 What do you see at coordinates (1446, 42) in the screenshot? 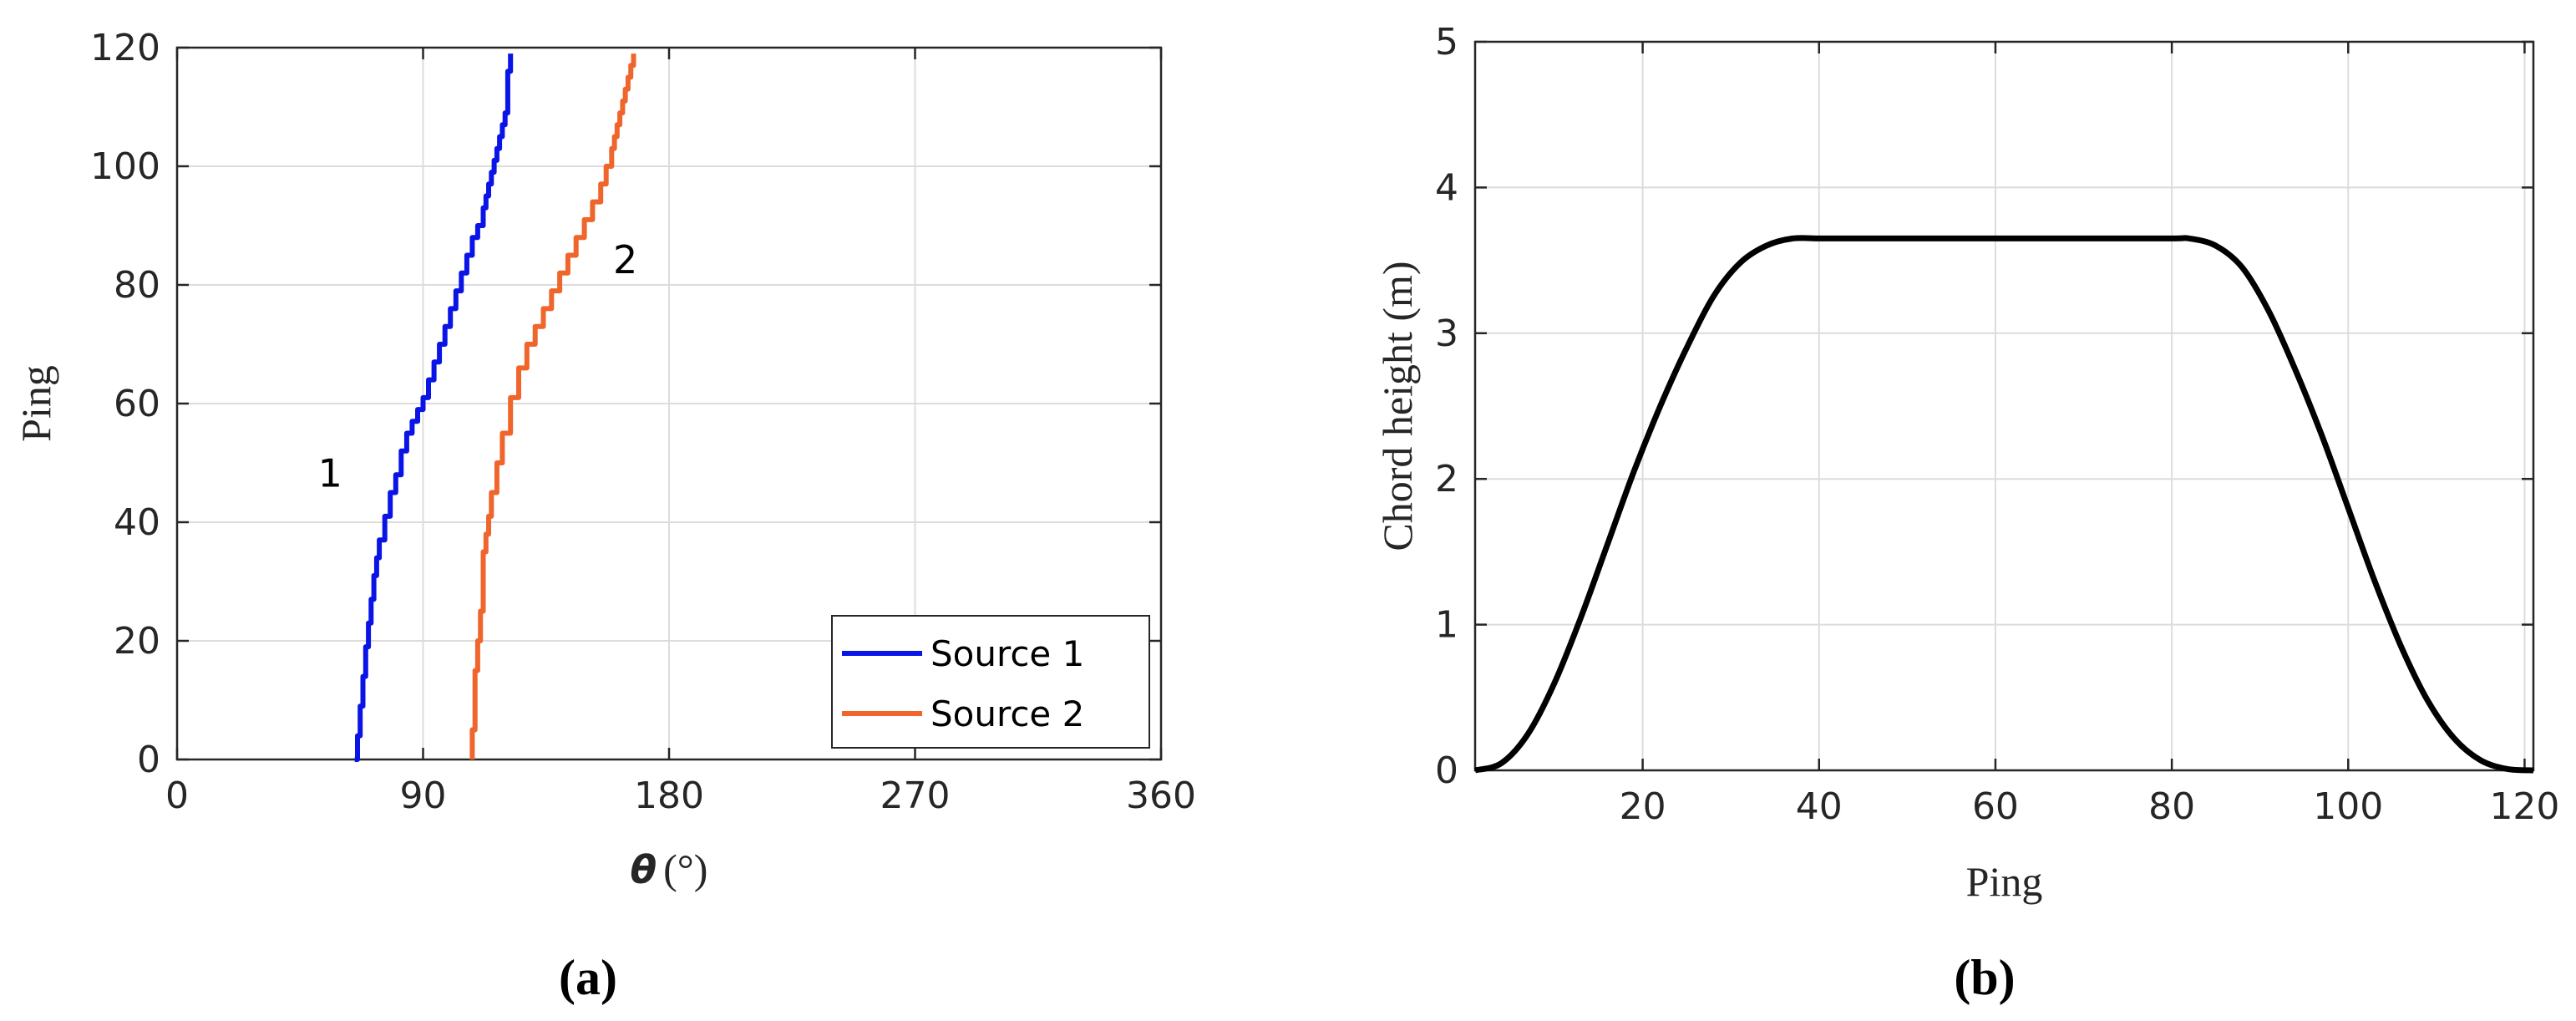
I see `panel-b-y-tick-label: 5` at bounding box center [1446, 42].